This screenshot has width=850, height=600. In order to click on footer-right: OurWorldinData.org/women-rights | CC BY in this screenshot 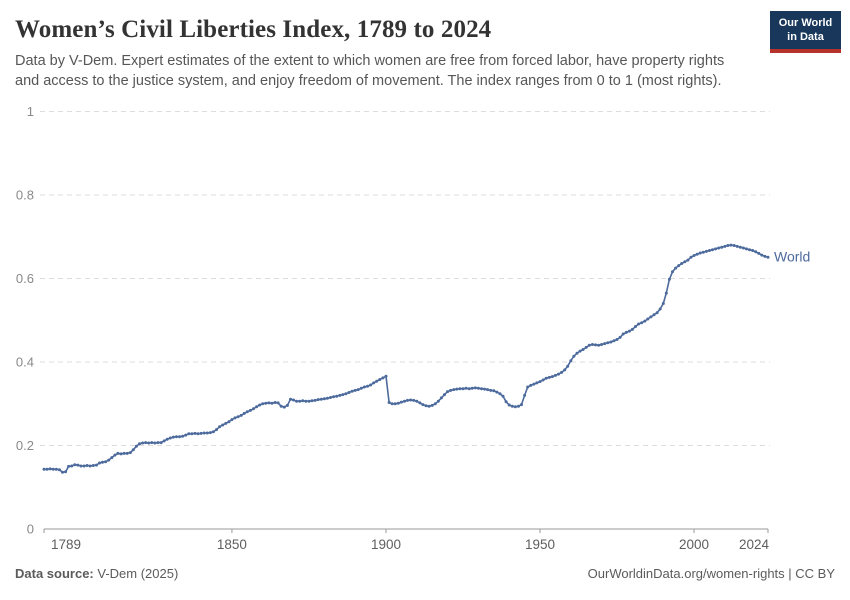, I will do `click(711, 573)`.